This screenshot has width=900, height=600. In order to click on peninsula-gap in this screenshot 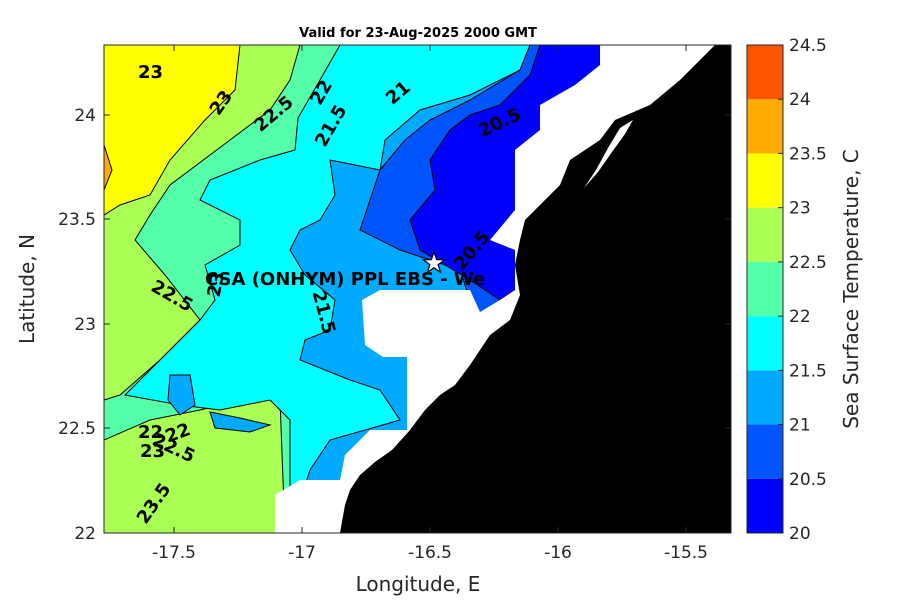, I will do `click(608, 154)`.